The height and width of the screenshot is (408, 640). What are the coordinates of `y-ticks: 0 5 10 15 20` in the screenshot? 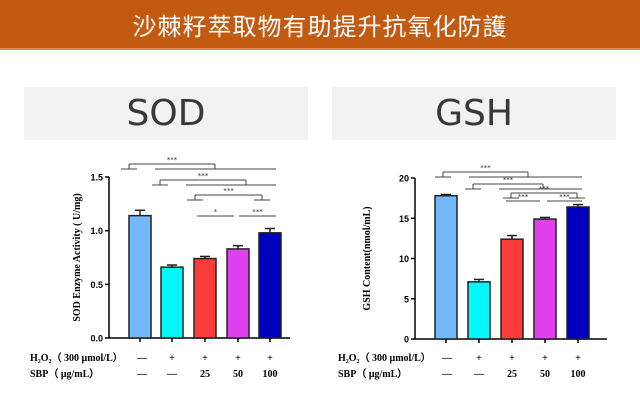 It's located at (407, 259).